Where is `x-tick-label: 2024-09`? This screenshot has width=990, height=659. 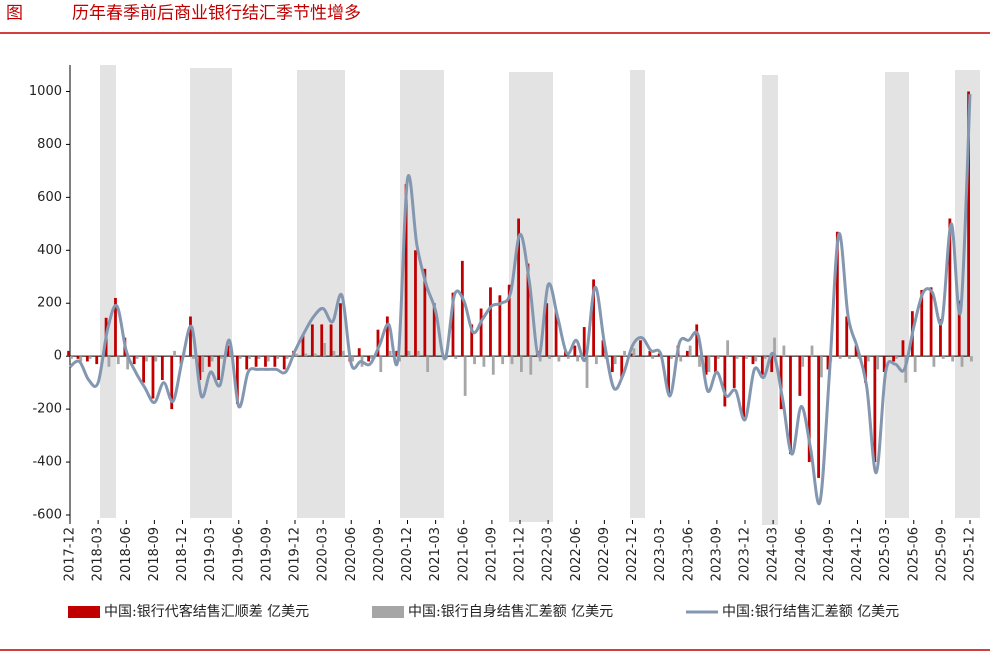 x-tick-label: 2024-09 is located at coordinates (829, 554).